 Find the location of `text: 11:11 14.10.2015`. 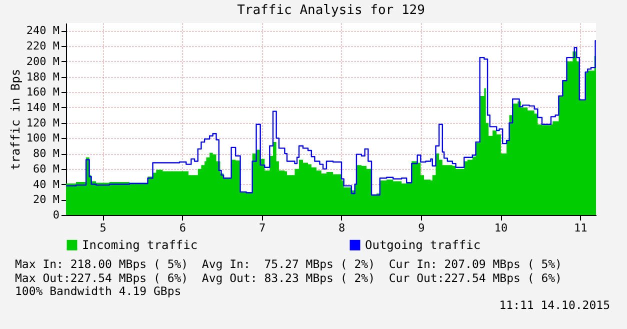

text: 11:11 14.10.2015 is located at coordinates (554, 305).